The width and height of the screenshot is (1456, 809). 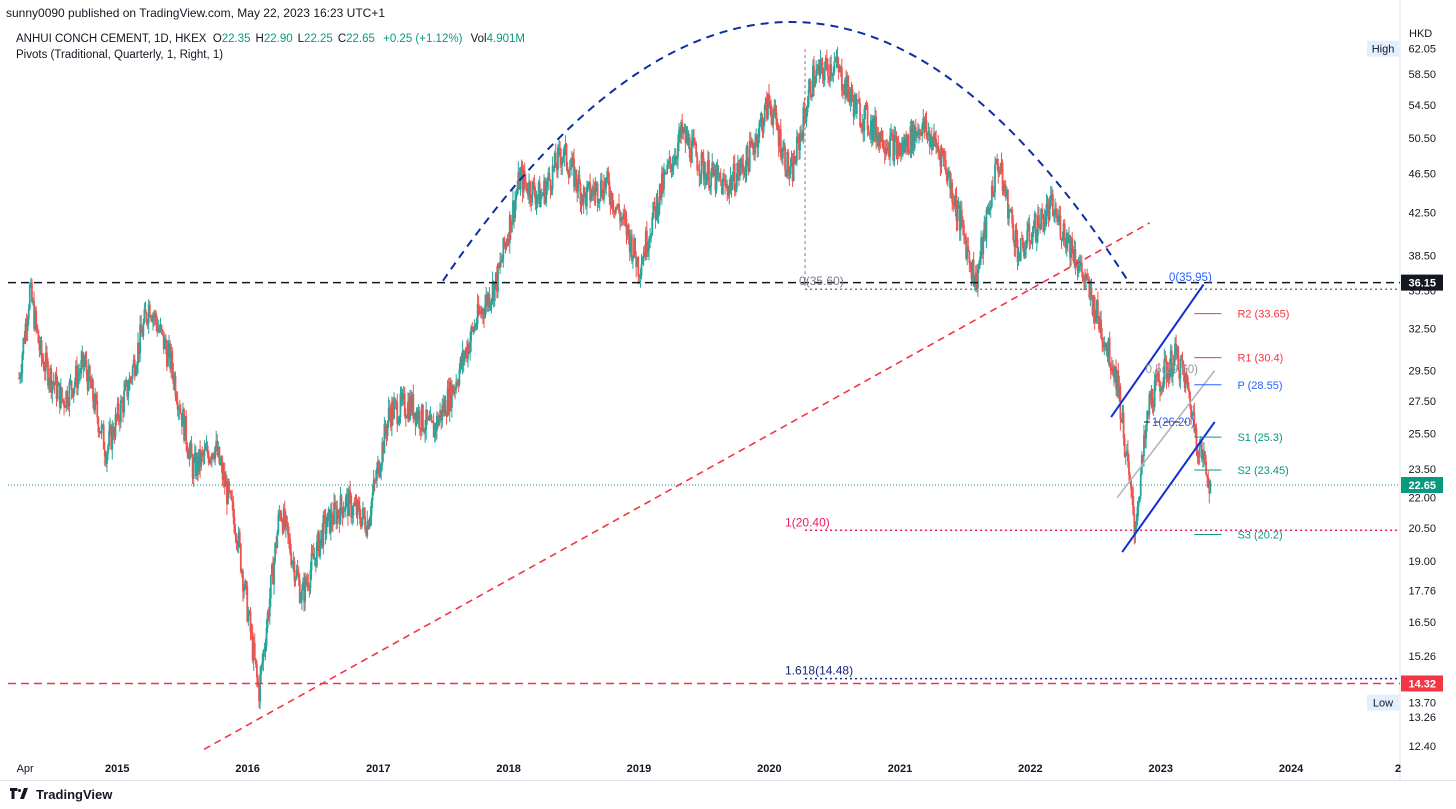 I want to click on price-tick-label: 46.50, so click(x=1422, y=175).